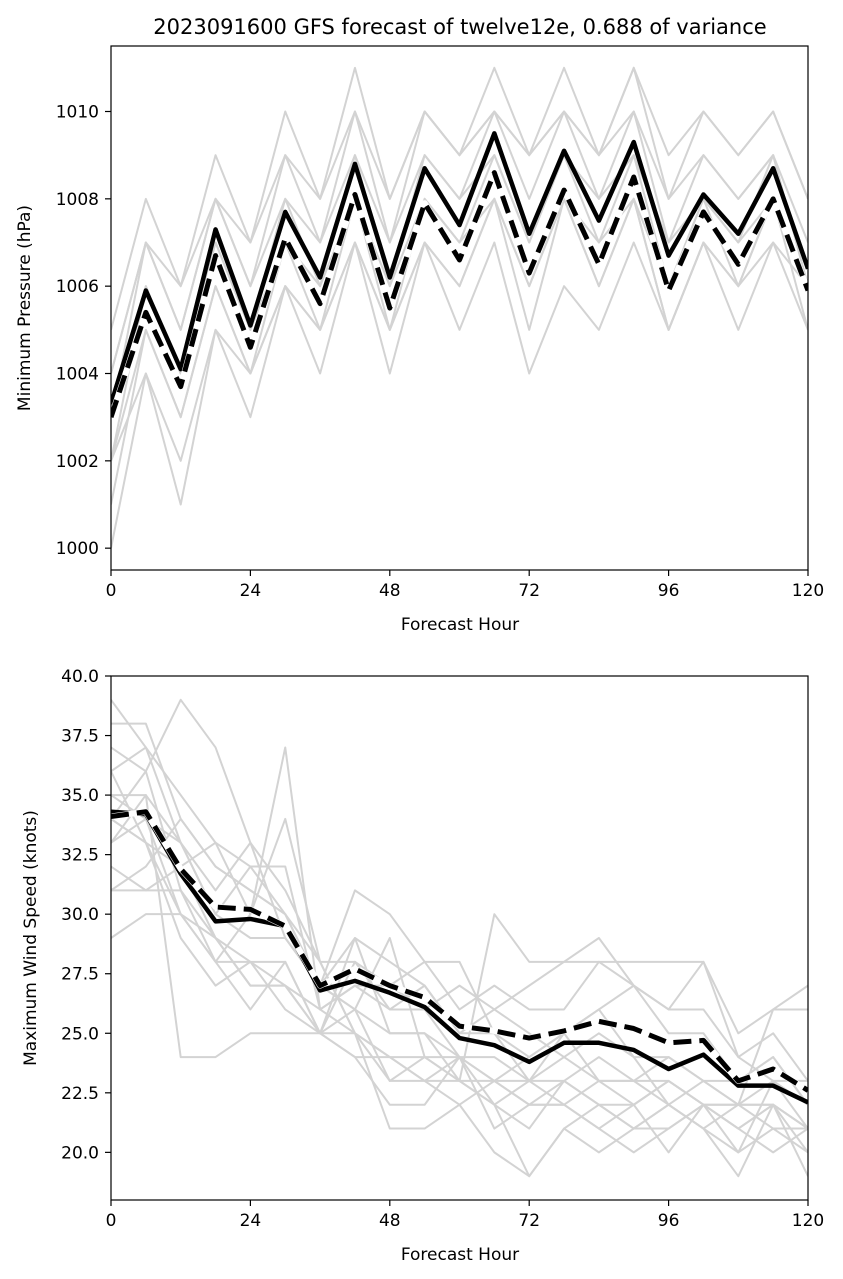 This screenshot has width=843, height=1279. What do you see at coordinates (80, 1094) in the screenshot?
I see `y-tick-label: 22.5` at bounding box center [80, 1094].